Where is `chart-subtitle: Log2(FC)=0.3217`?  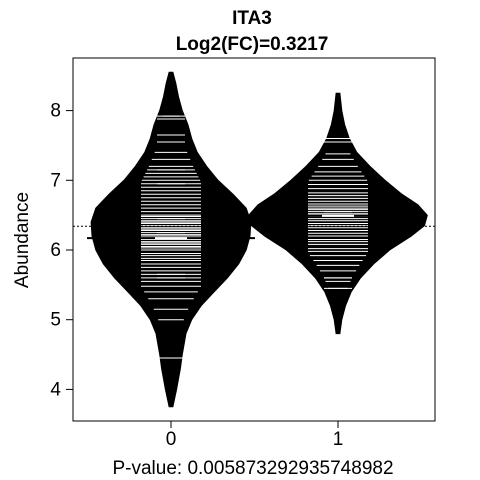 chart-subtitle: Log2(FC)=0.3217 is located at coordinates (252, 44).